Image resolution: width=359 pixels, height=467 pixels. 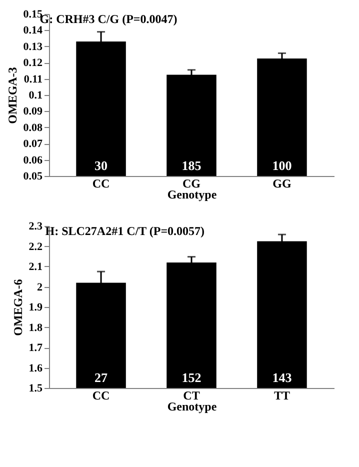 What do you see at coordinates (35, 368) in the screenshot?
I see `y-tick-label: 1.6` at bounding box center [35, 368].